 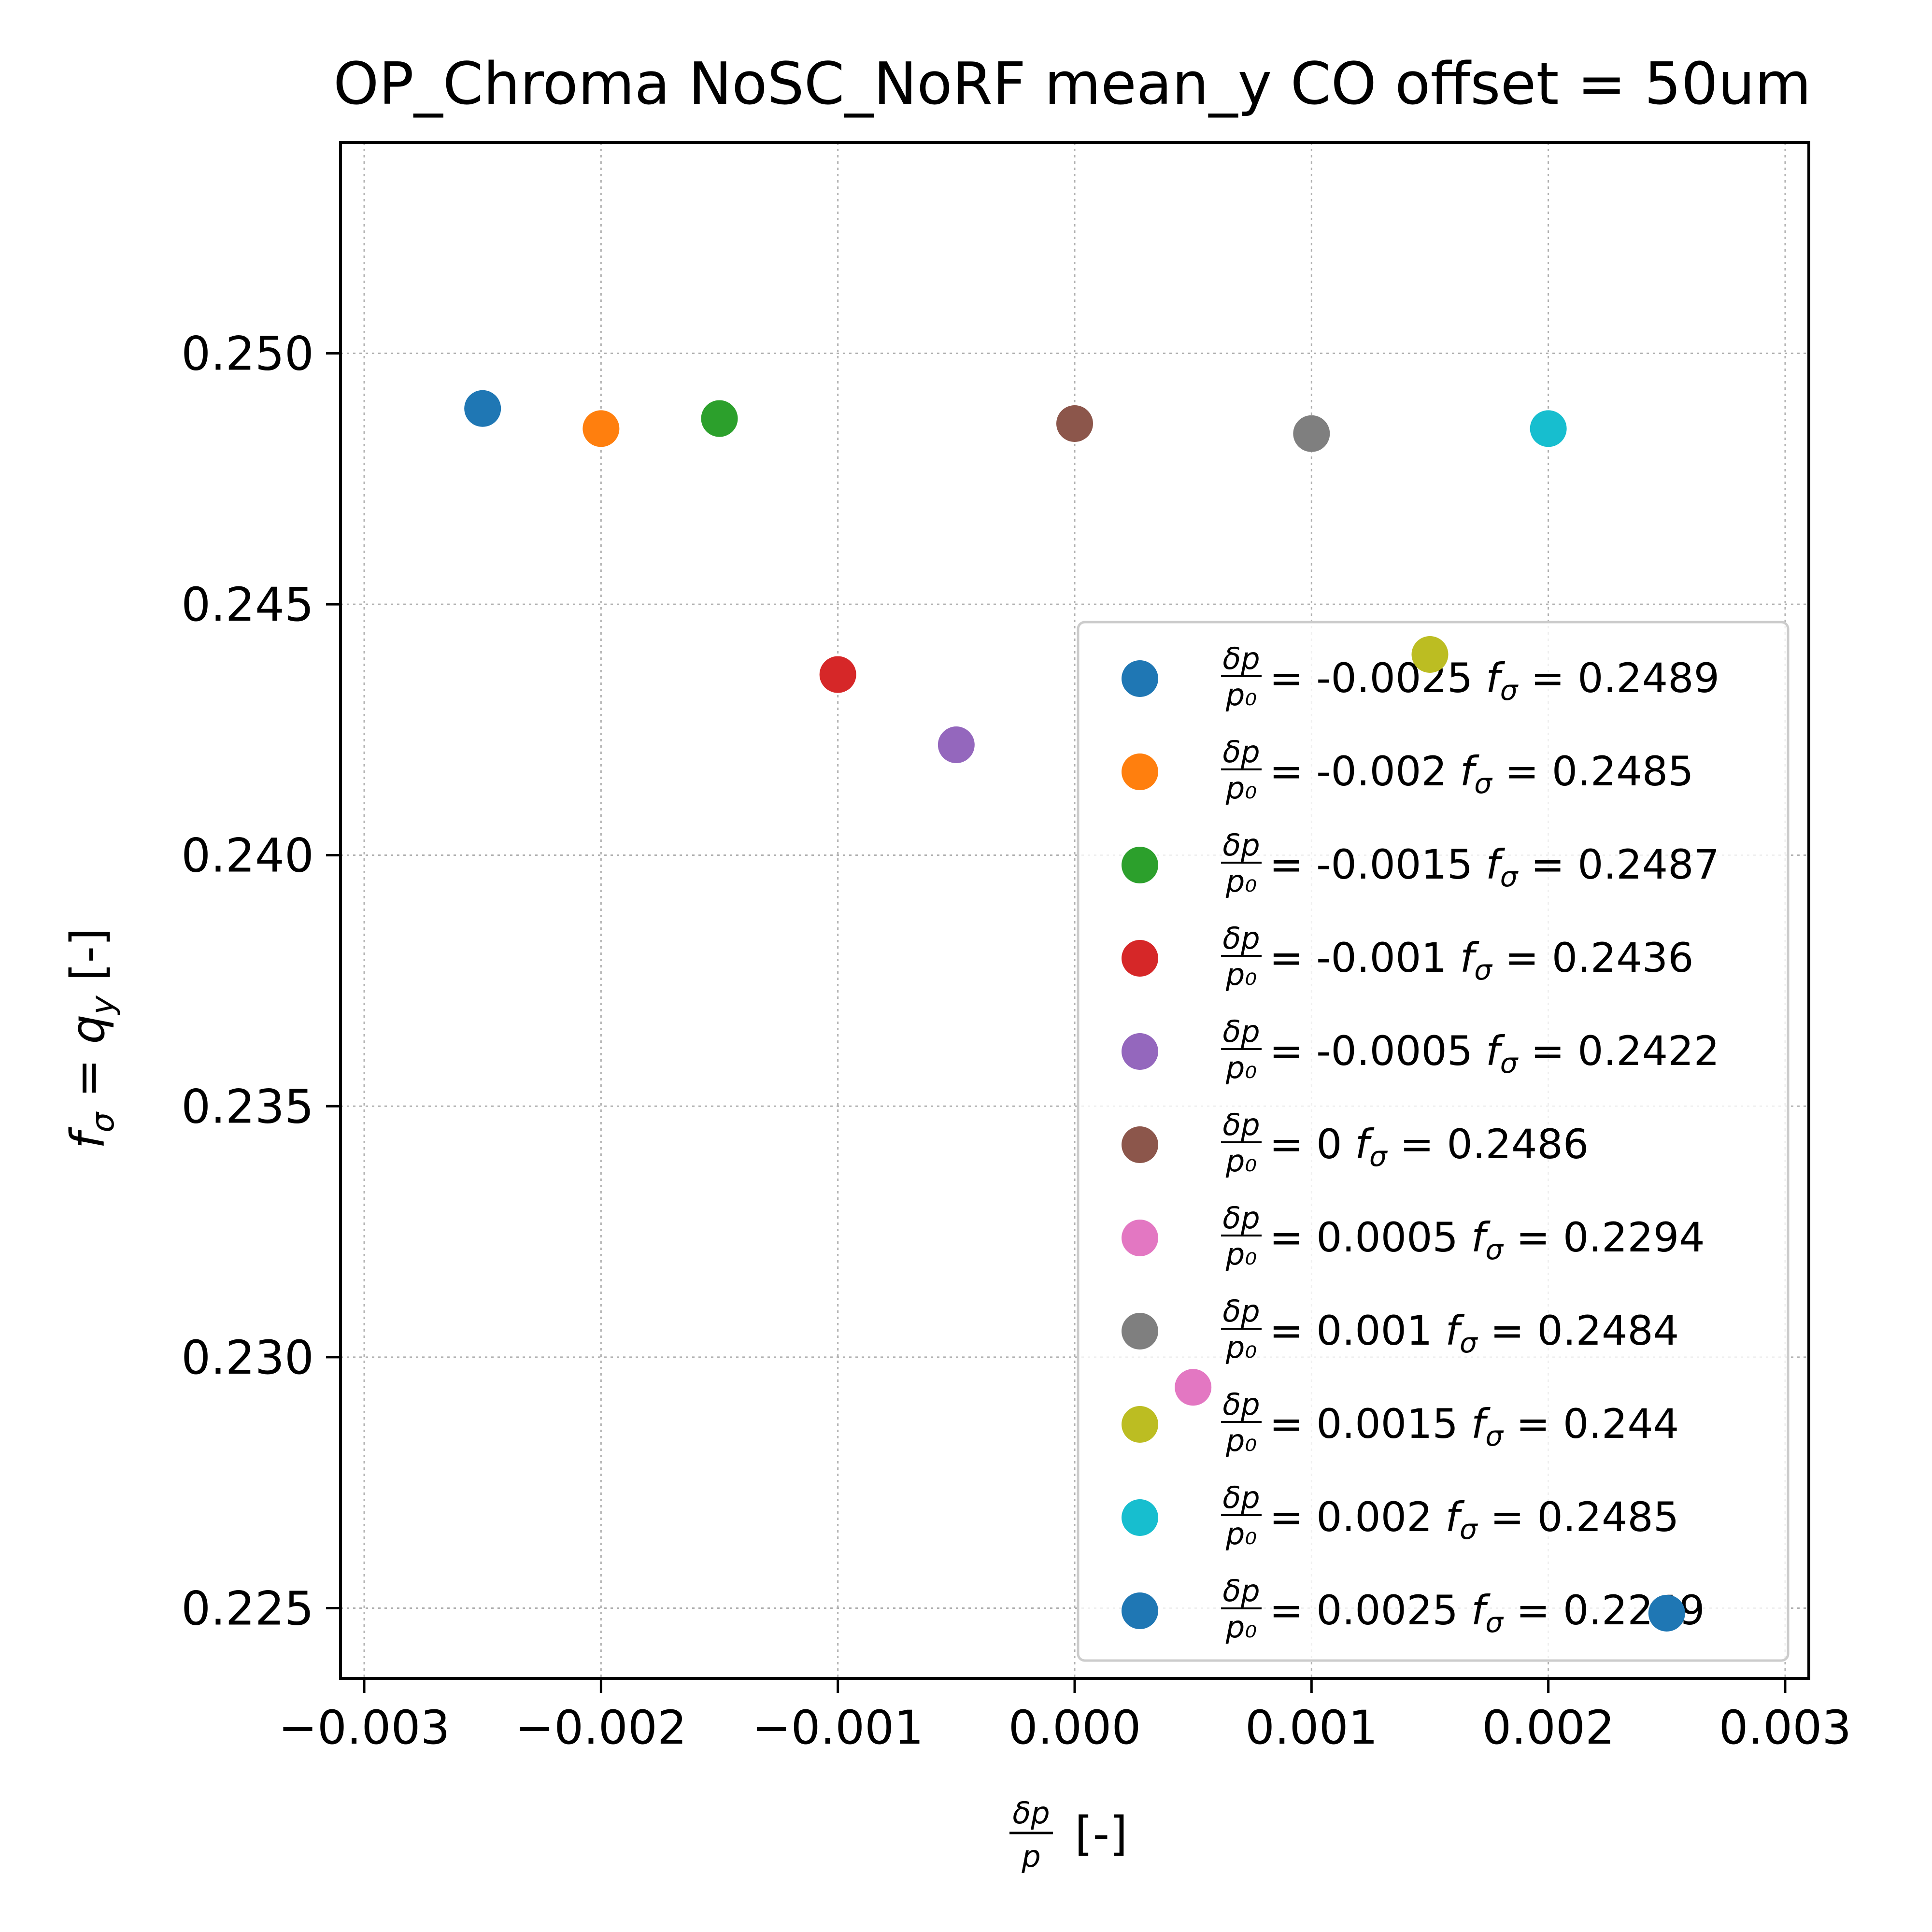 I want to click on x-tick-label: 0.002, so click(x=1548, y=1728).